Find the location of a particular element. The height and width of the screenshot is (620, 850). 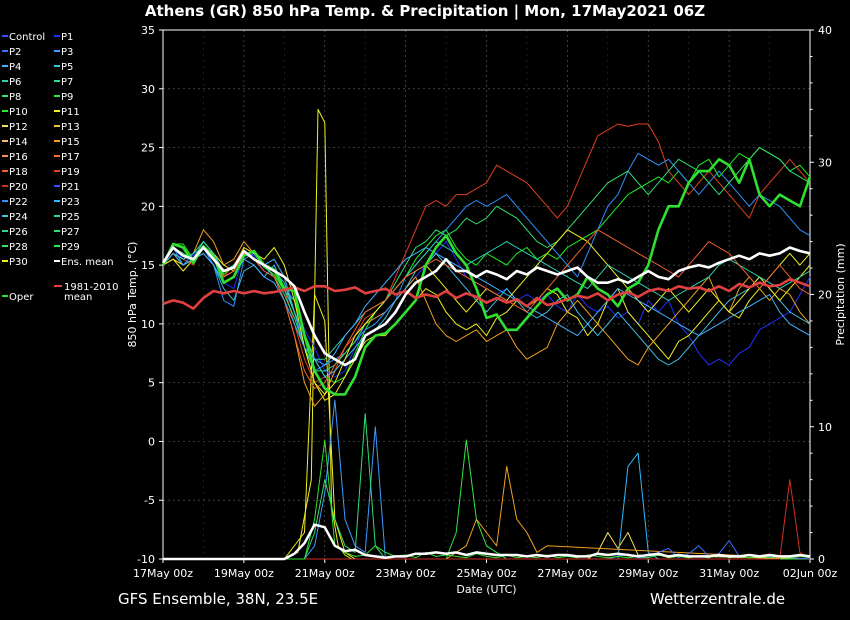

legend-label: P4 is located at coordinates (15, 67).